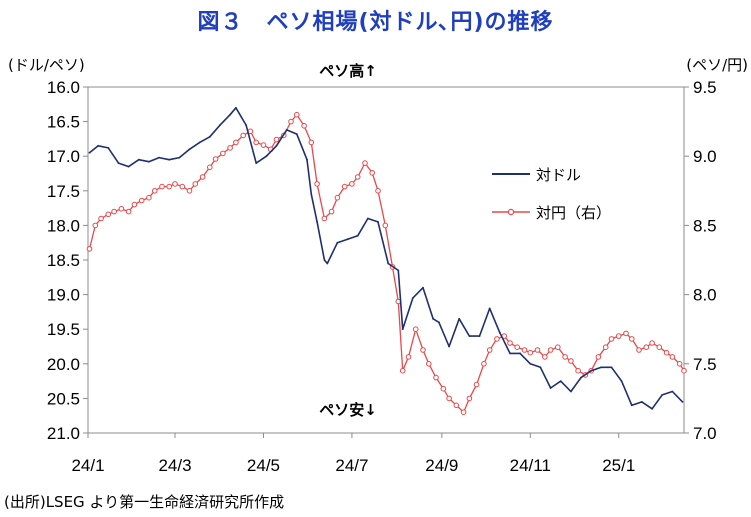 The width and height of the screenshot is (751, 517). What do you see at coordinates (174, 465) in the screenshot?
I see `x-tick-label: 24/3` at bounding box center [174, 465].